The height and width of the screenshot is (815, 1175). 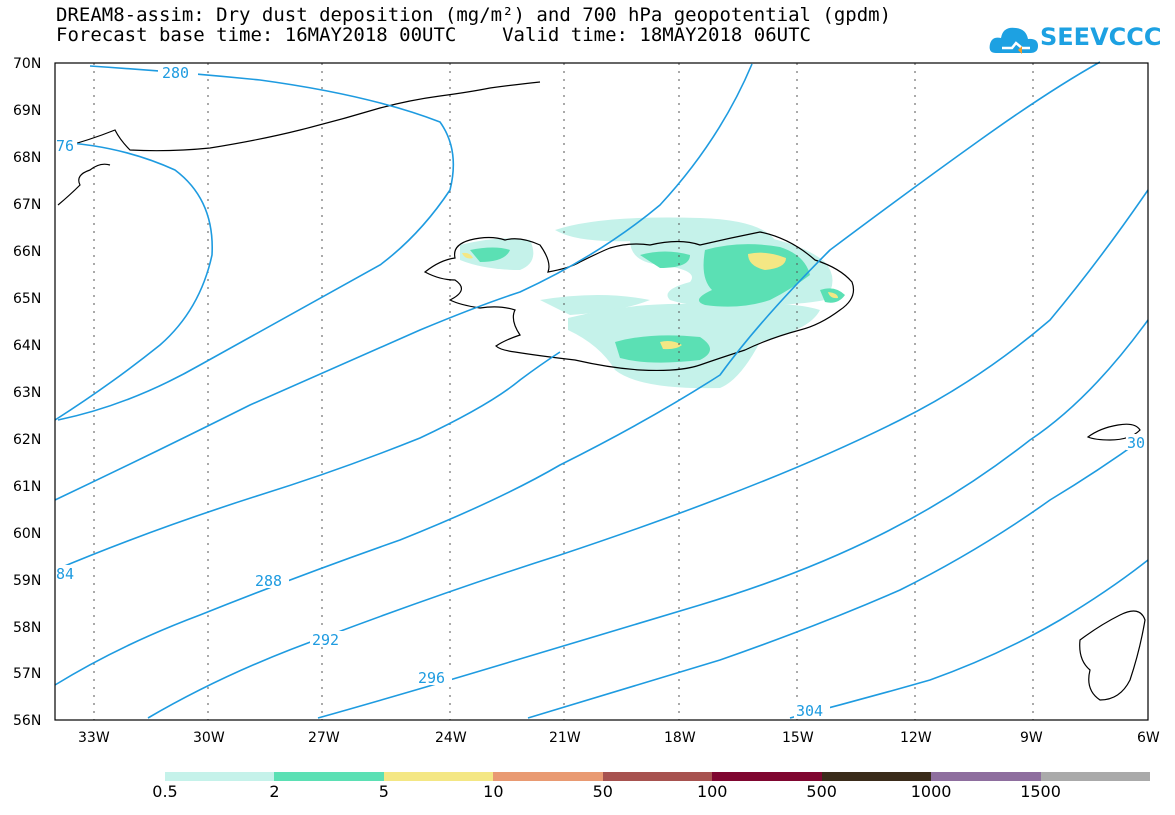 I want to click on contour-label-276: 76, so click(x=65, y=146).